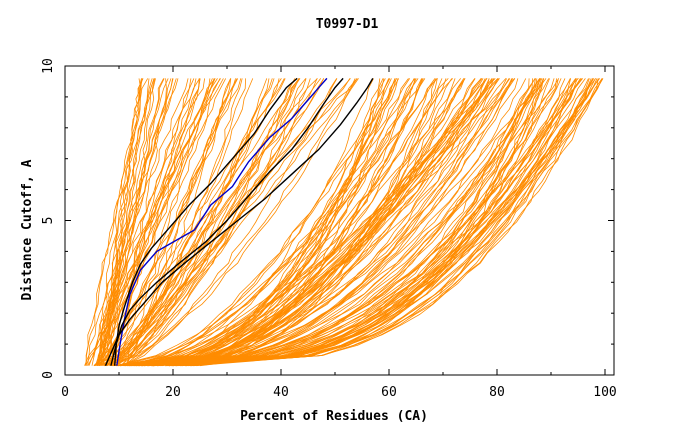 This screenshot has width=680, height=440. Describe the element at coordinates (27, 229) in the screenshot. I see `y-axis-label: Distance Cutoff, A` at that location.